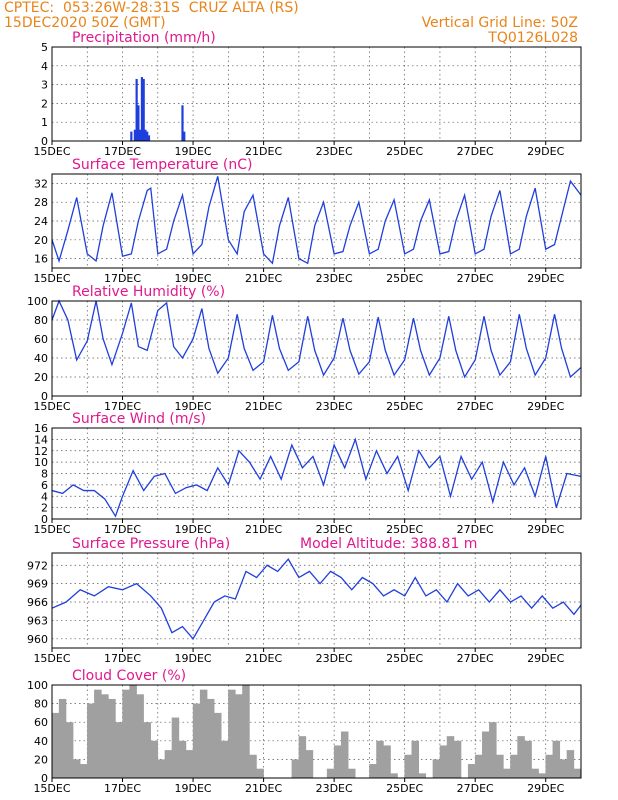 This screenshot has width=618, height=800. What do you see at coordinates (41, 741) in the screenshot?
I see `y-tick-label: 40` at bounding box center [41, 741].